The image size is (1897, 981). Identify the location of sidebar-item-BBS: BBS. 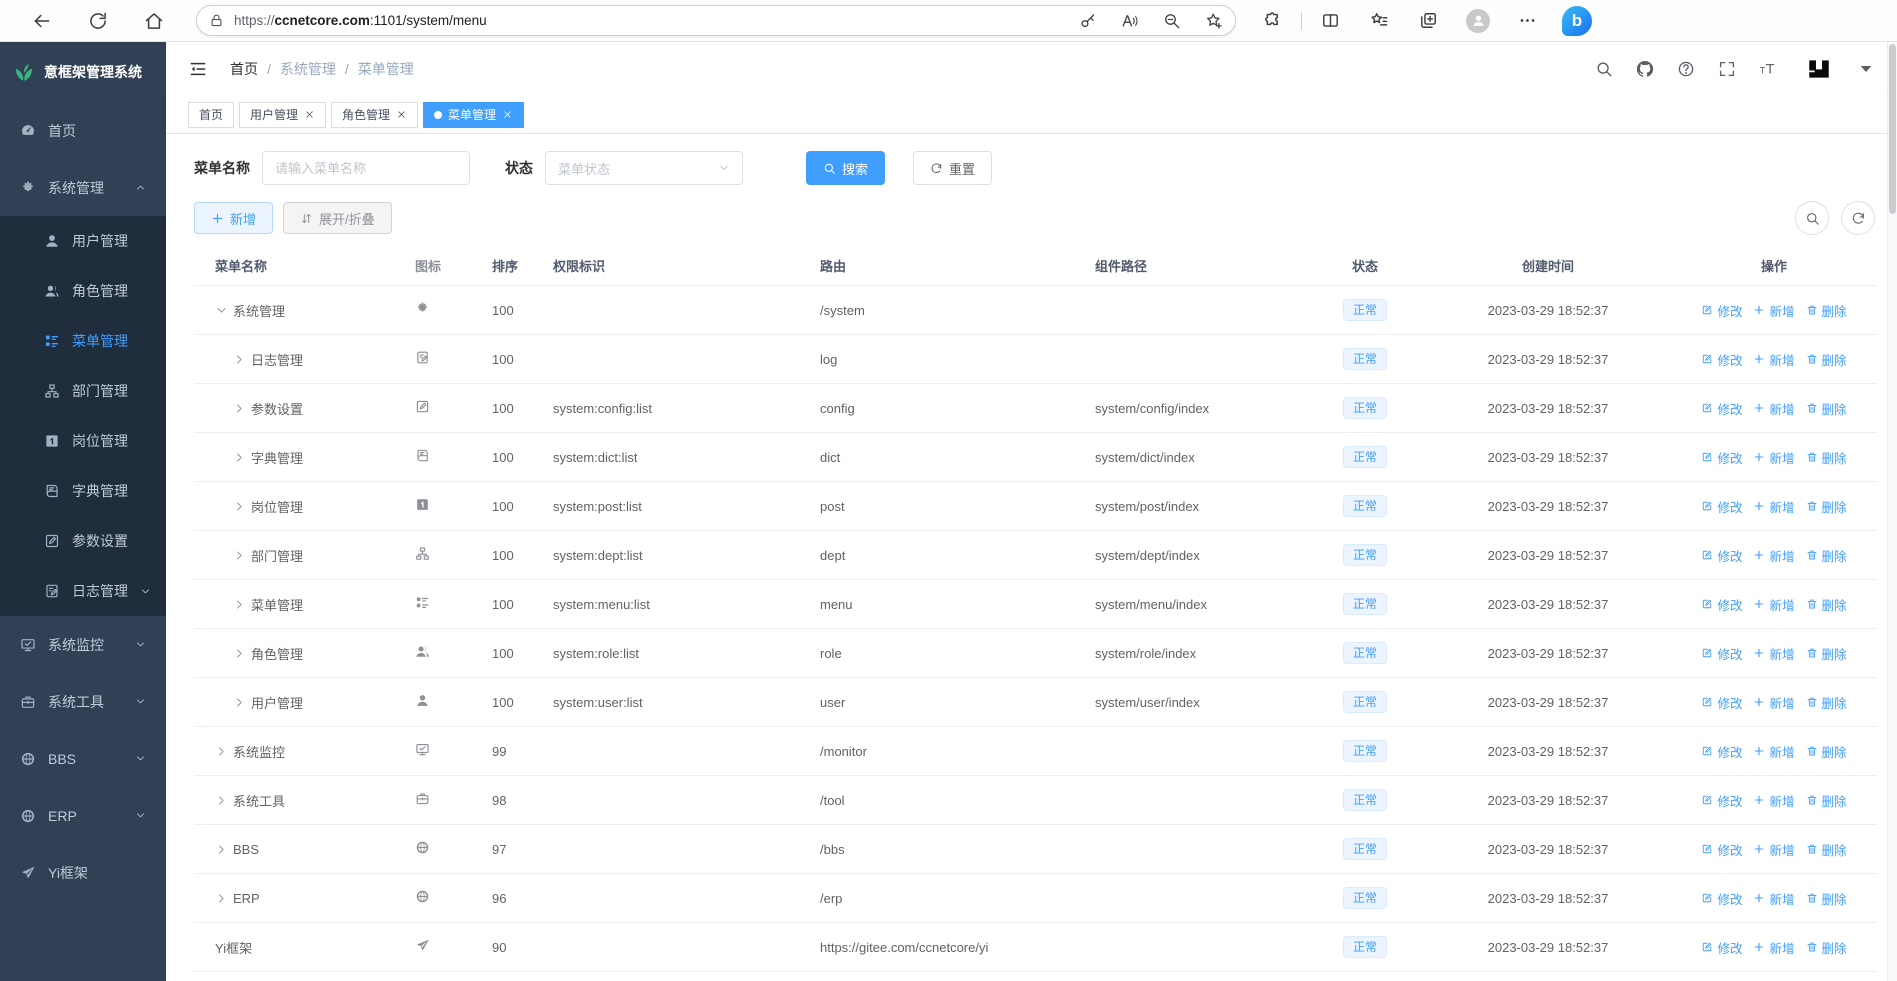
(83, 758).